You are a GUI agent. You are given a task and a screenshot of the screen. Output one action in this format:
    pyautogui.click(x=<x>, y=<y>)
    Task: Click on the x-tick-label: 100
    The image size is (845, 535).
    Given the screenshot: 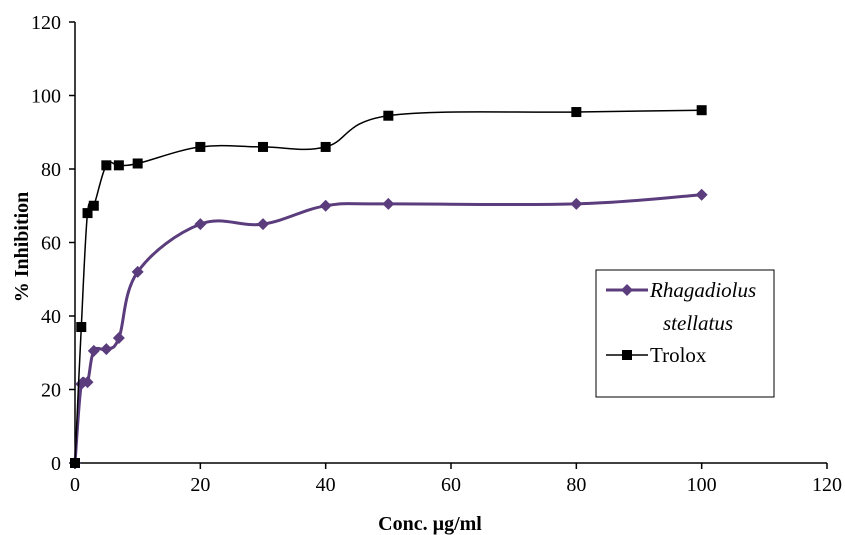 What is the action you would take?
    pyautogui.click(x=702, y=485)
    